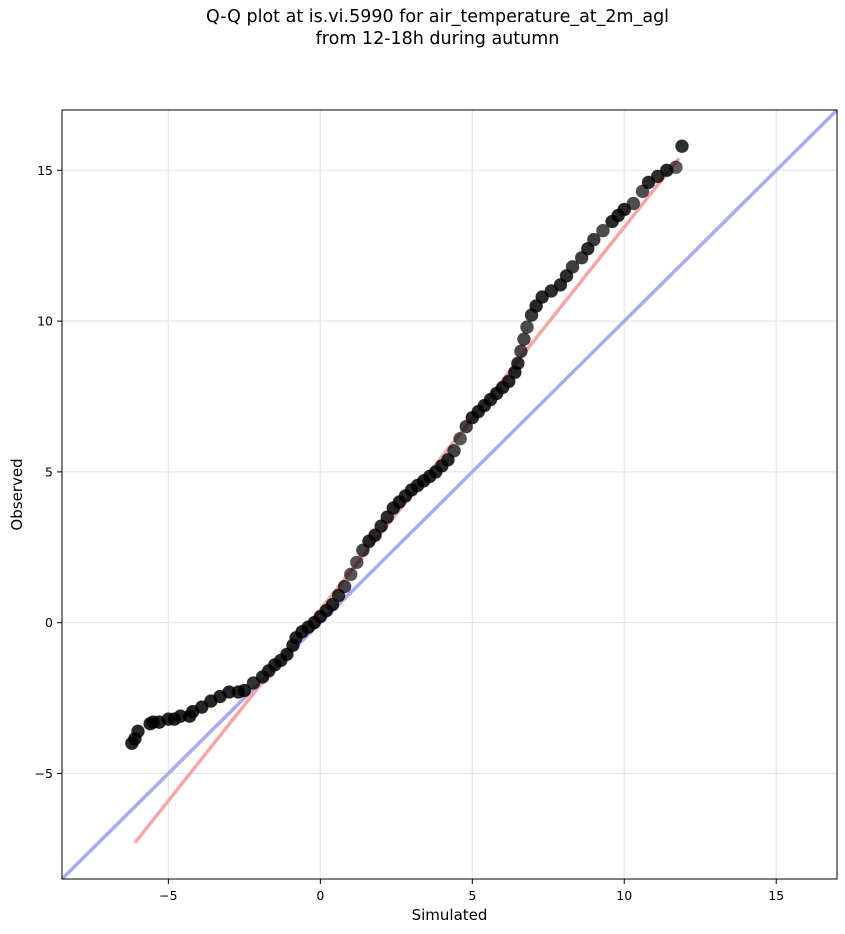 Image resolution: width=845 pixels, height=934 pixels. Describe the element at coordinates (45, 321) in the screenshot. I see `y-tick-label: 10` at that location.